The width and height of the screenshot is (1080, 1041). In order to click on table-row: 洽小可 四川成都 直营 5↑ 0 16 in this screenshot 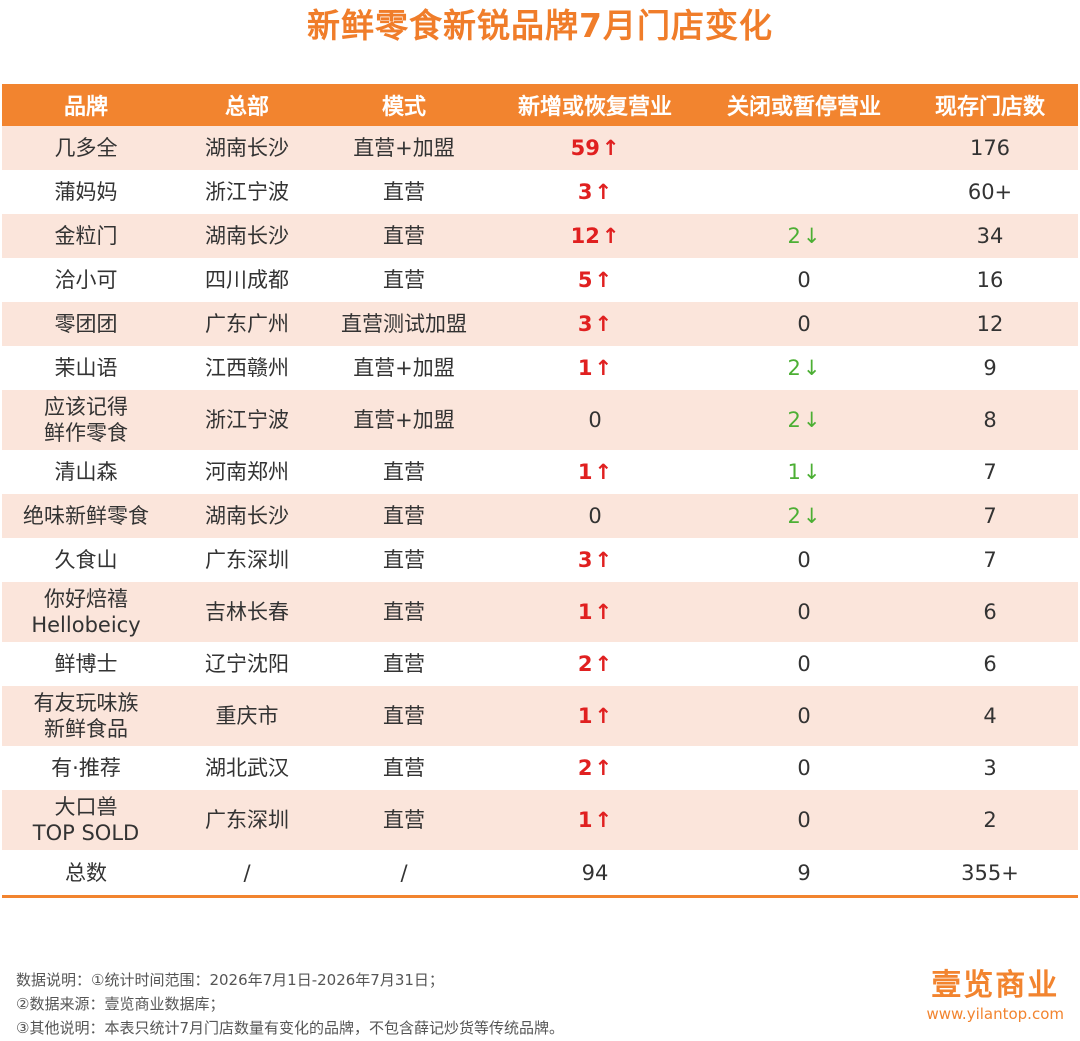, I will do `click(540, 280)`.